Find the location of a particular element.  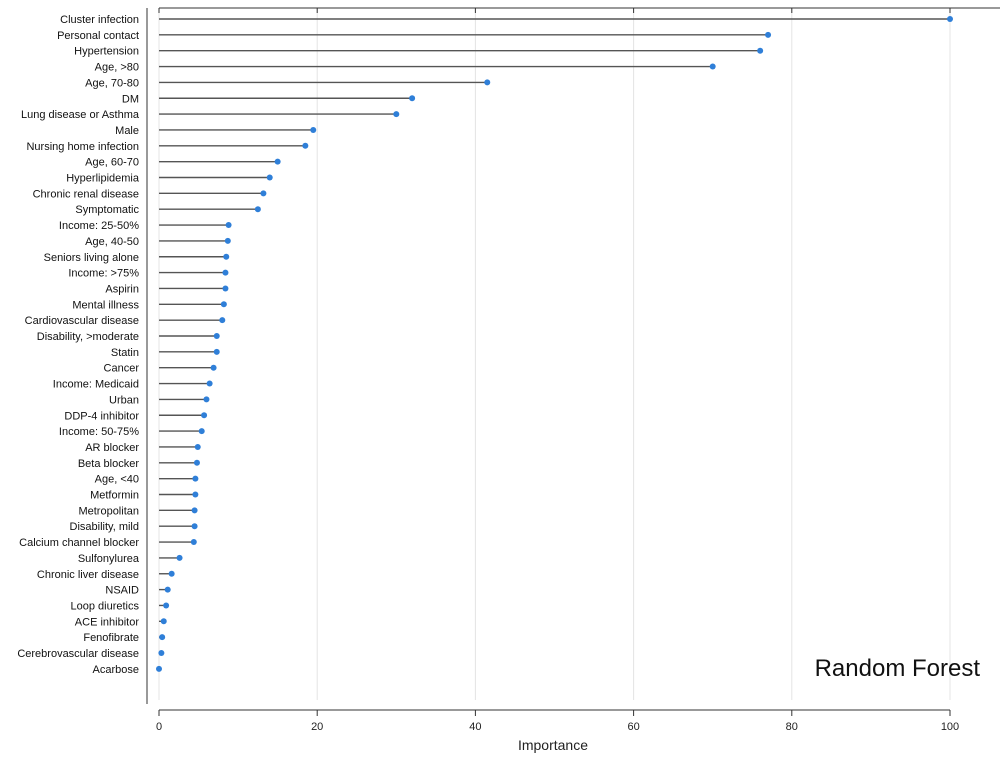

category-label: Hypertension is located at coordinates (106, 52).